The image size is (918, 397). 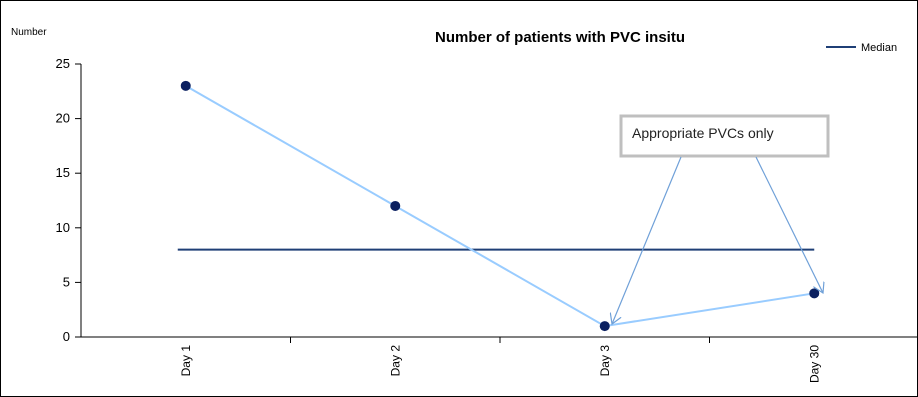 What do you see at coordinates (560, 37) in the screenshot?
I see `chart-title: Number of patients with PVC insitu` at bounding box center [560, 37].